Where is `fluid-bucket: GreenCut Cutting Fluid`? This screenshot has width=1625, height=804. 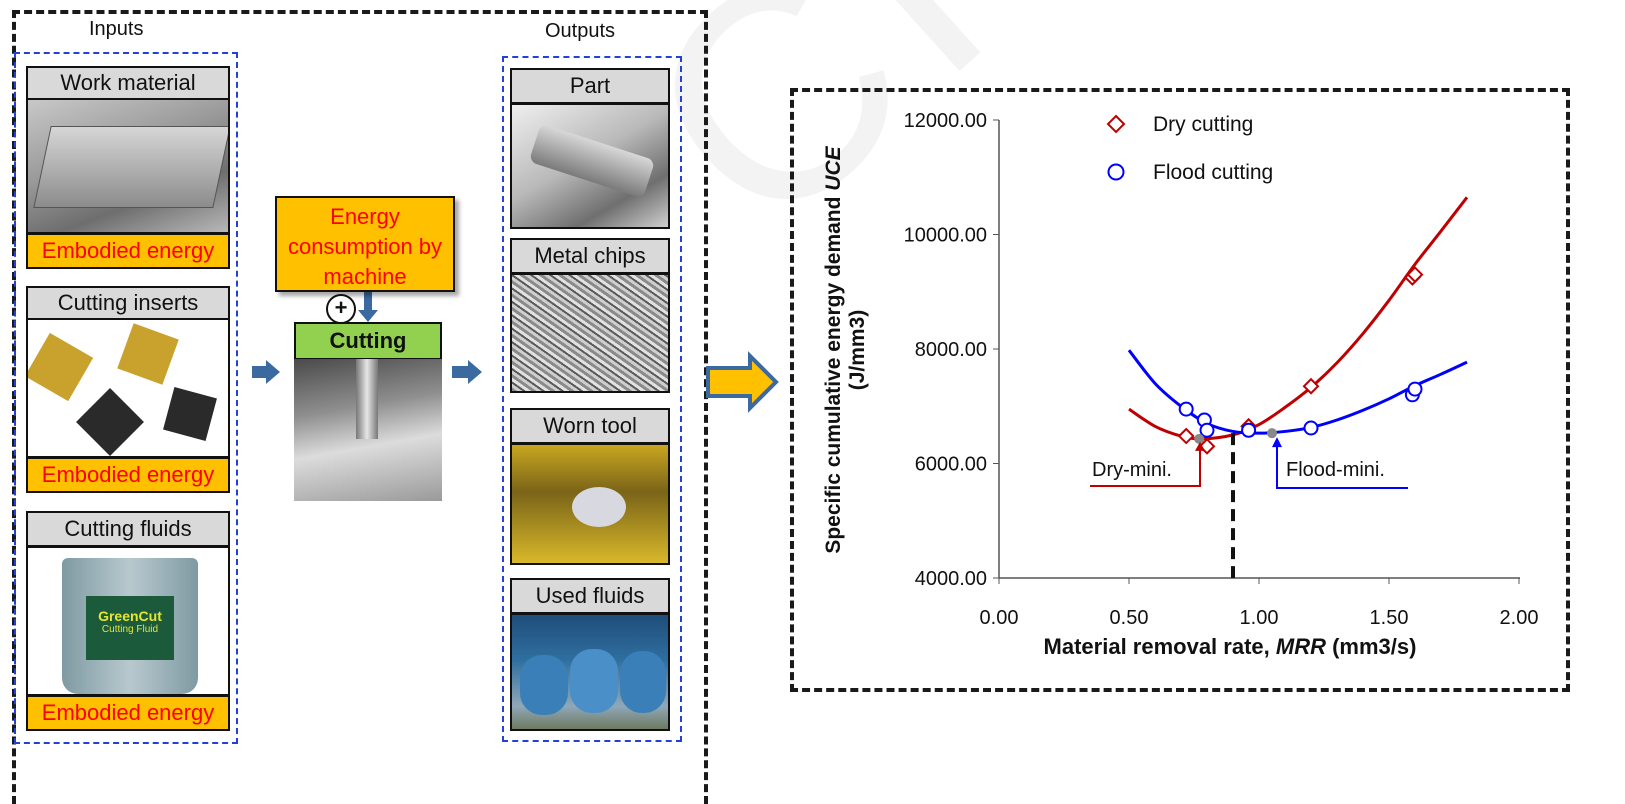 fluid-bucket: GreenCut Cutting Fluid is located at coordinates (130, 626).